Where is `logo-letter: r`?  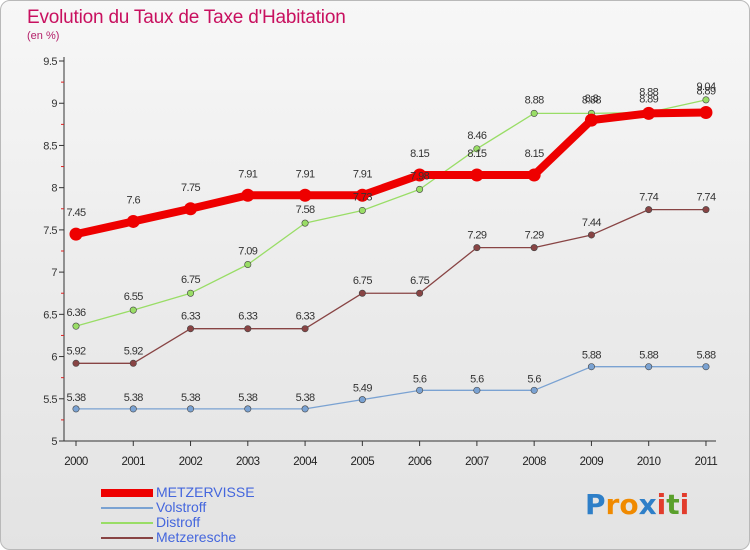
logo-letter: r is located at coordinates (612, 504).